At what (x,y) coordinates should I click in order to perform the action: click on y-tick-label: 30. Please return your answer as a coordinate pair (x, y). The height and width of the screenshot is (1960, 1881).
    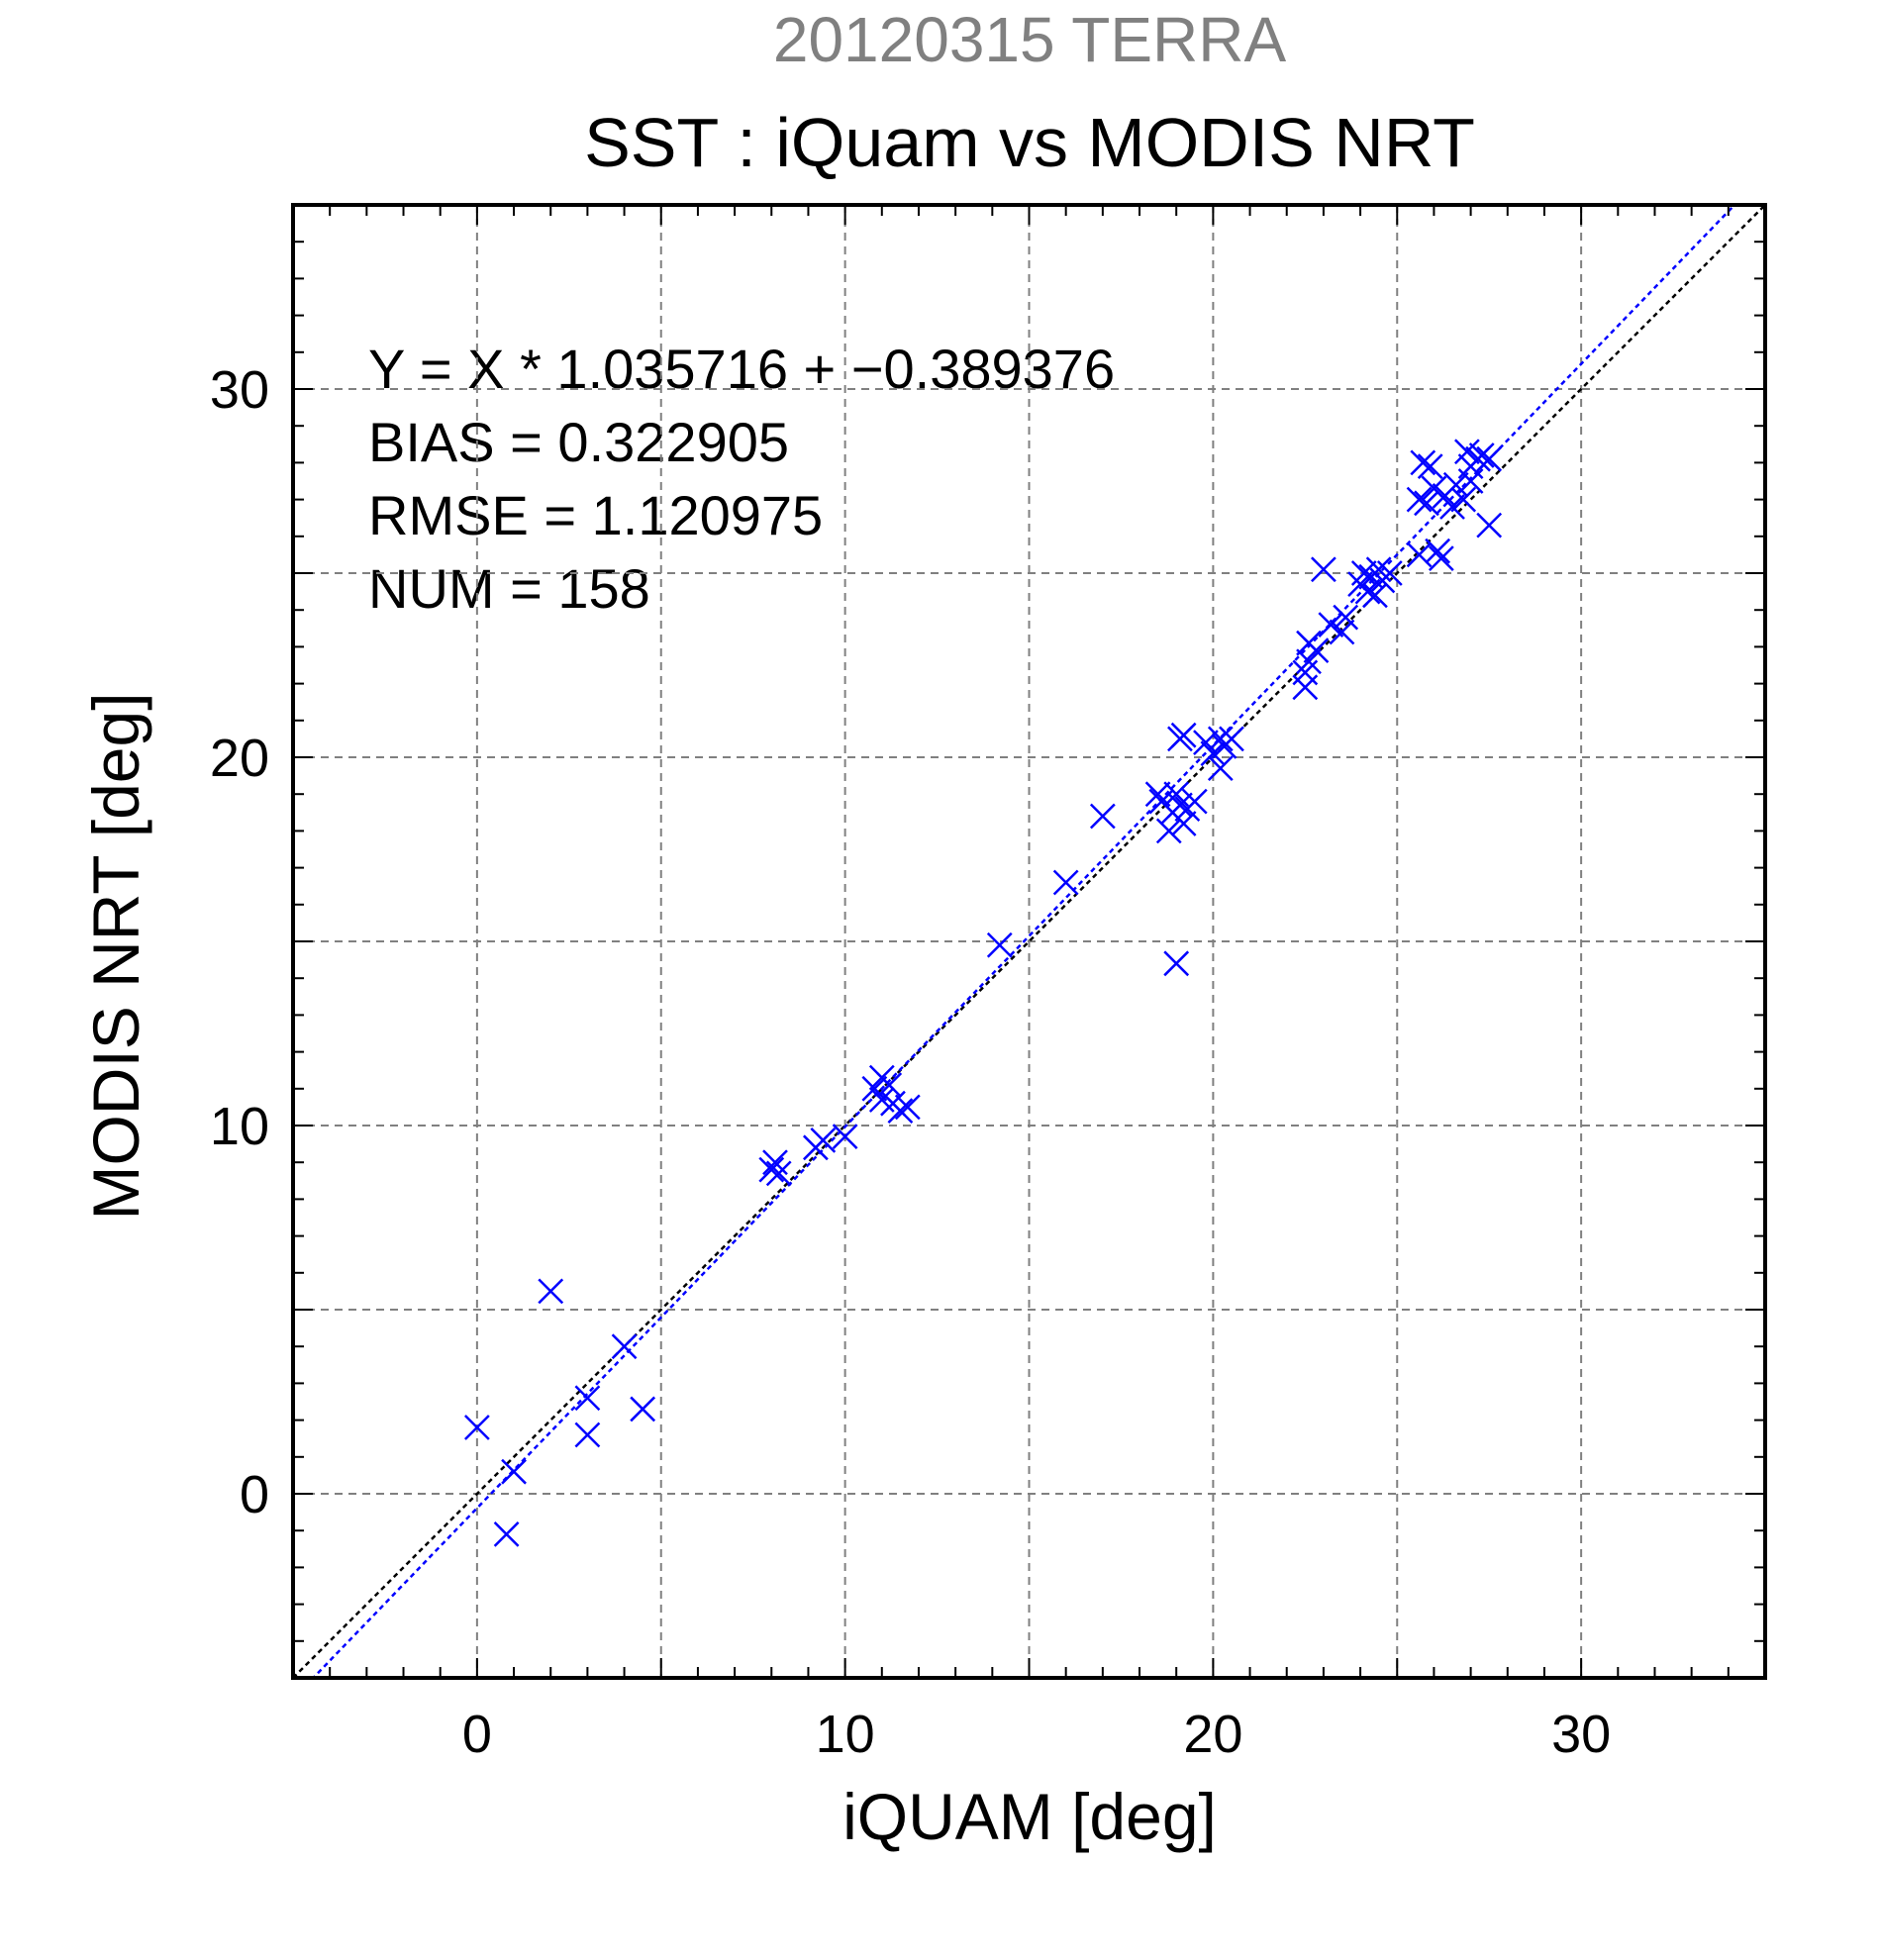
    Looking at the image, I should click on (240, 390).